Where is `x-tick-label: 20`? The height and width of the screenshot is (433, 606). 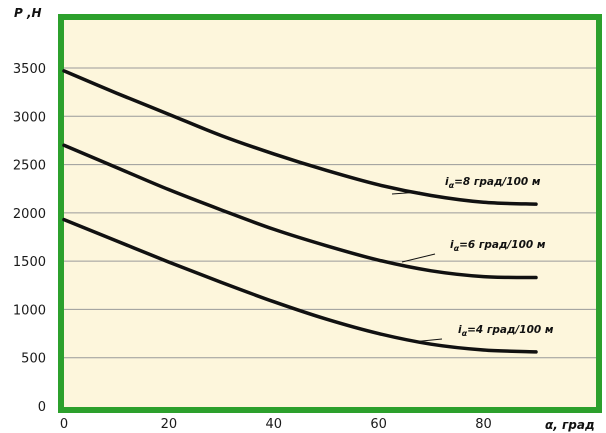
x-tick-label: 20 is located at coordinates (169, 424).